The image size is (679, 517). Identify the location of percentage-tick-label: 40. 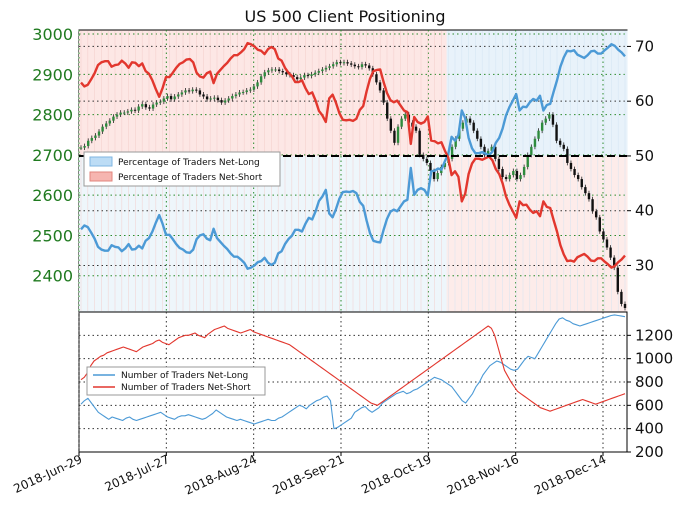
(644, 211).